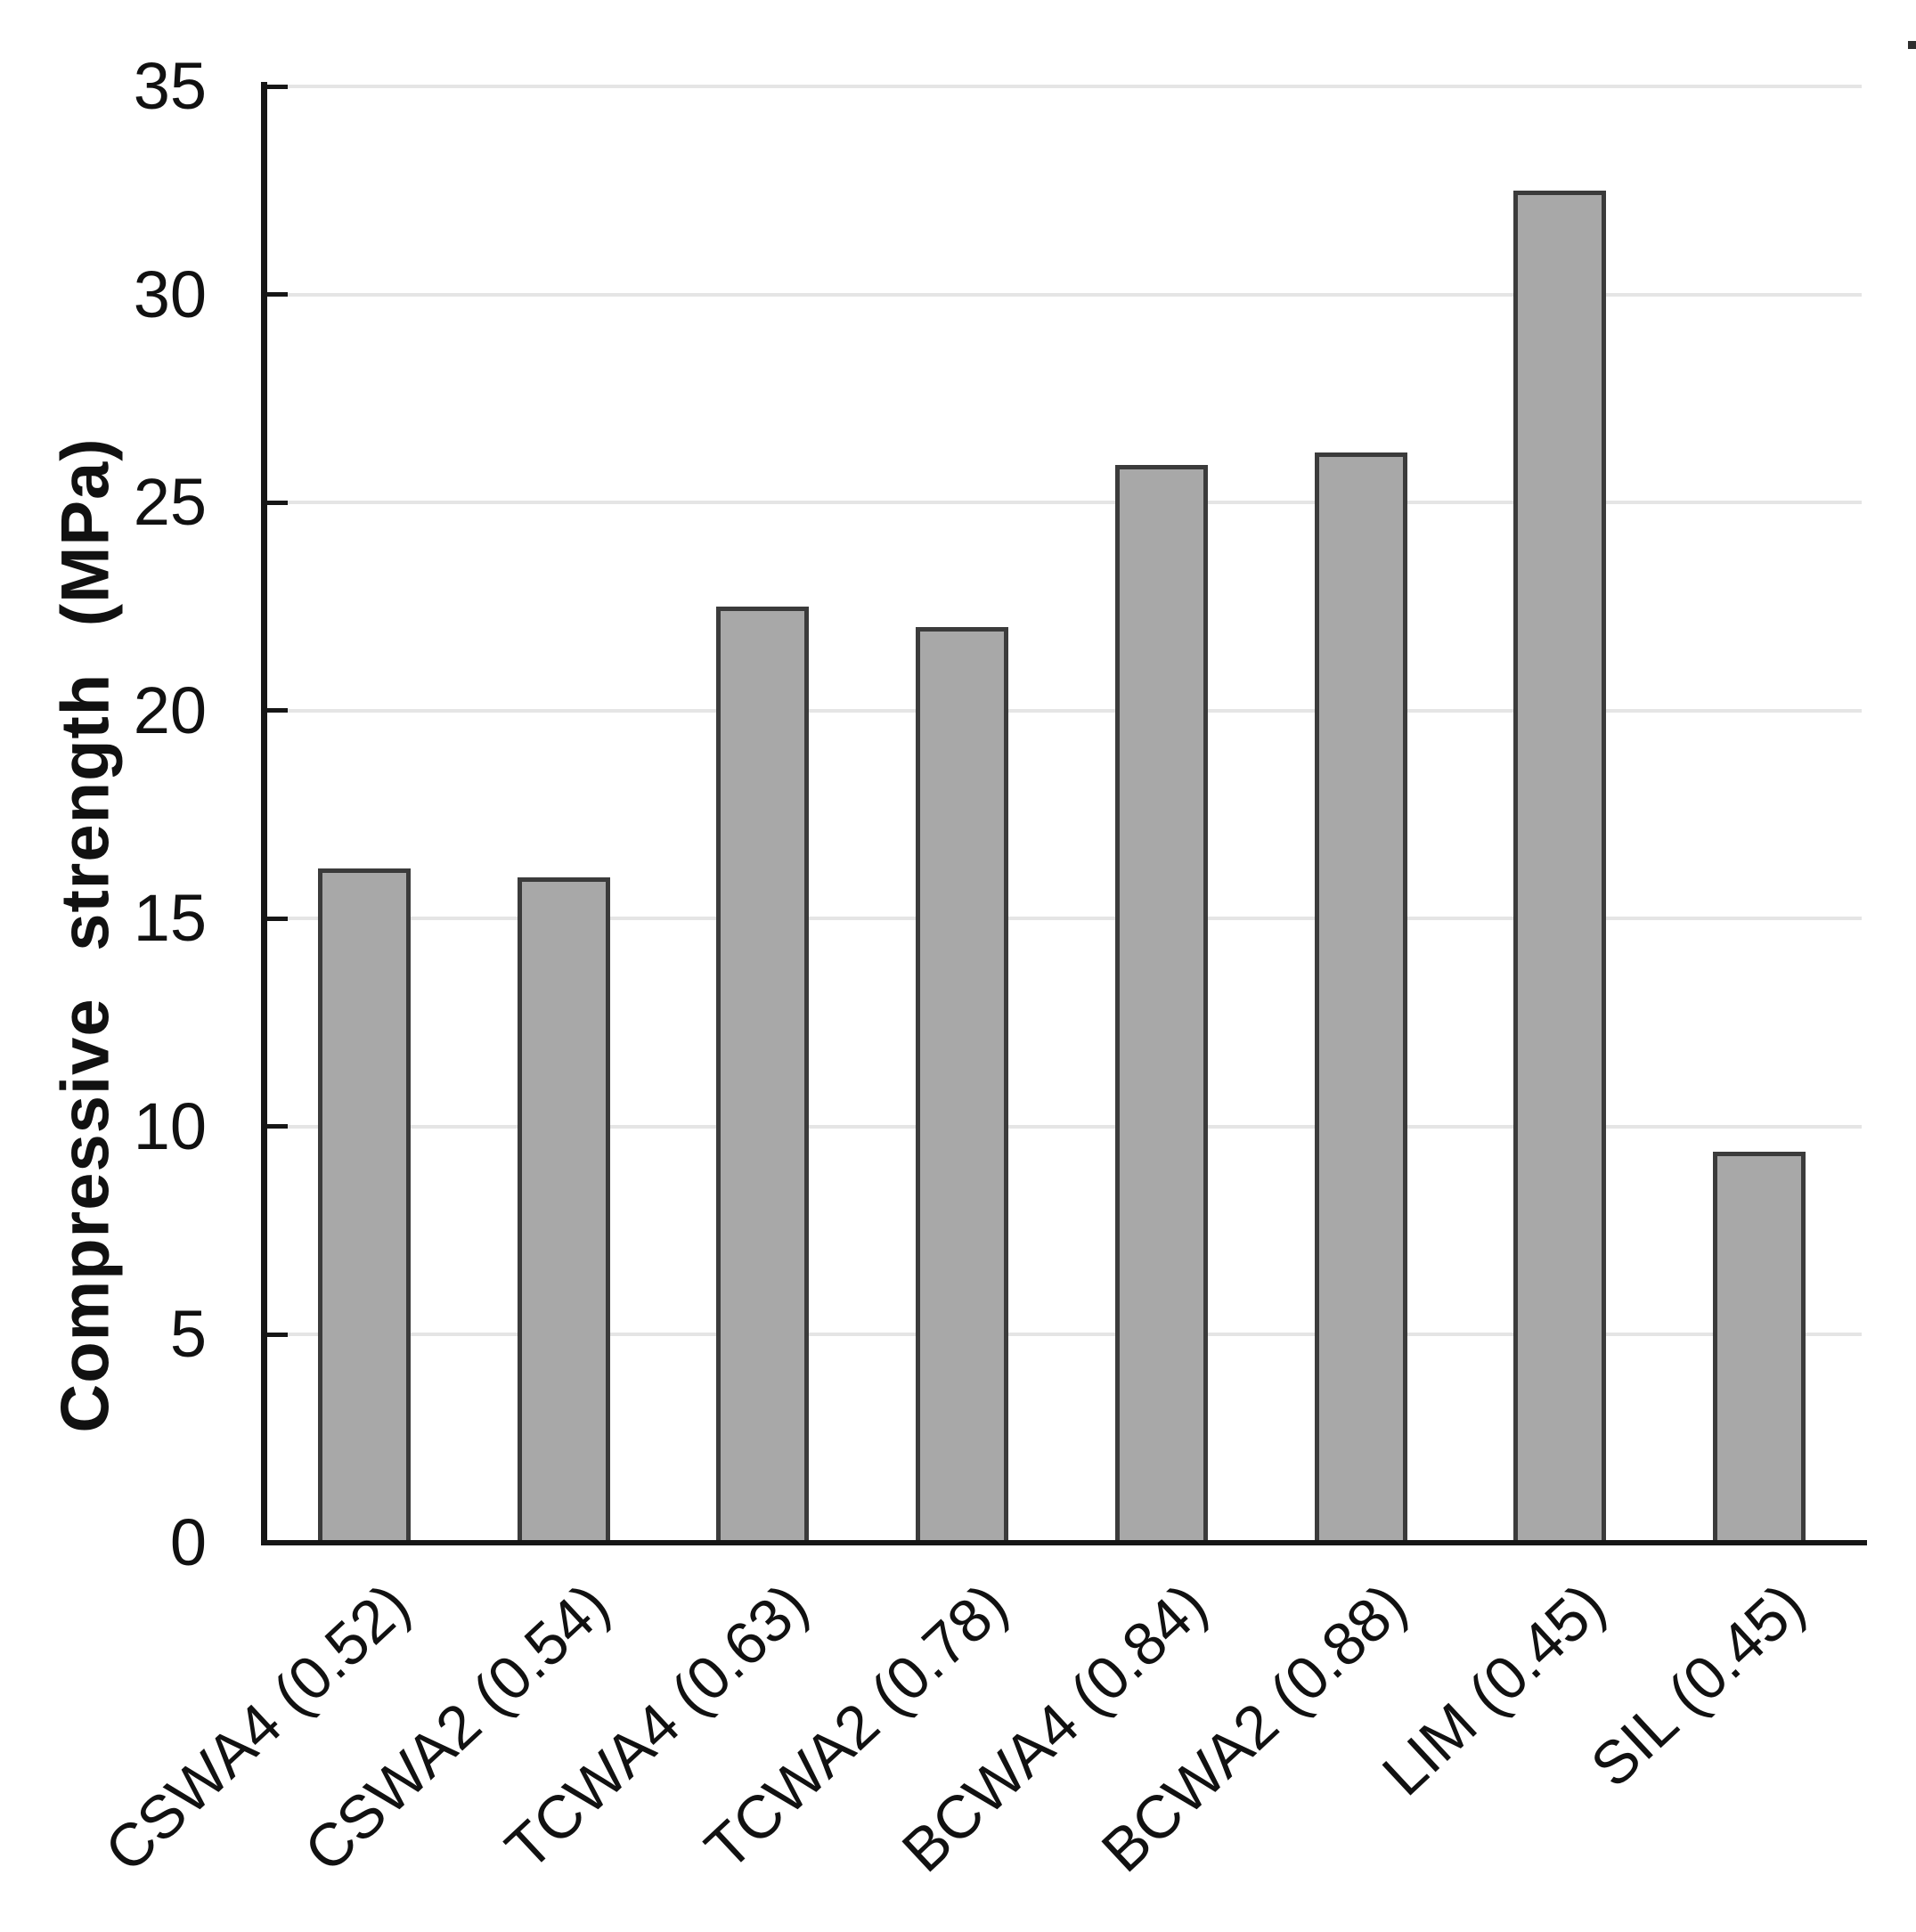 This screenshot has width=1916, height=1932. What do you see at coordinates (264, 814) in the screenshot?
I see `y-axis-line` at bounding box center [264, 814].